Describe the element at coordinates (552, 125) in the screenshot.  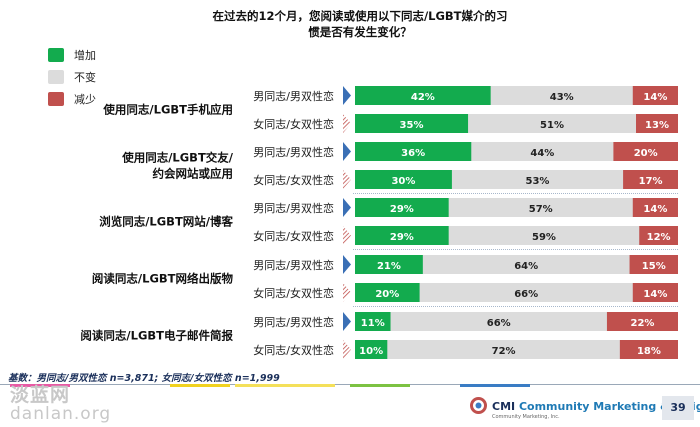
I see `bar-value-unchanged: 51%` at that location.